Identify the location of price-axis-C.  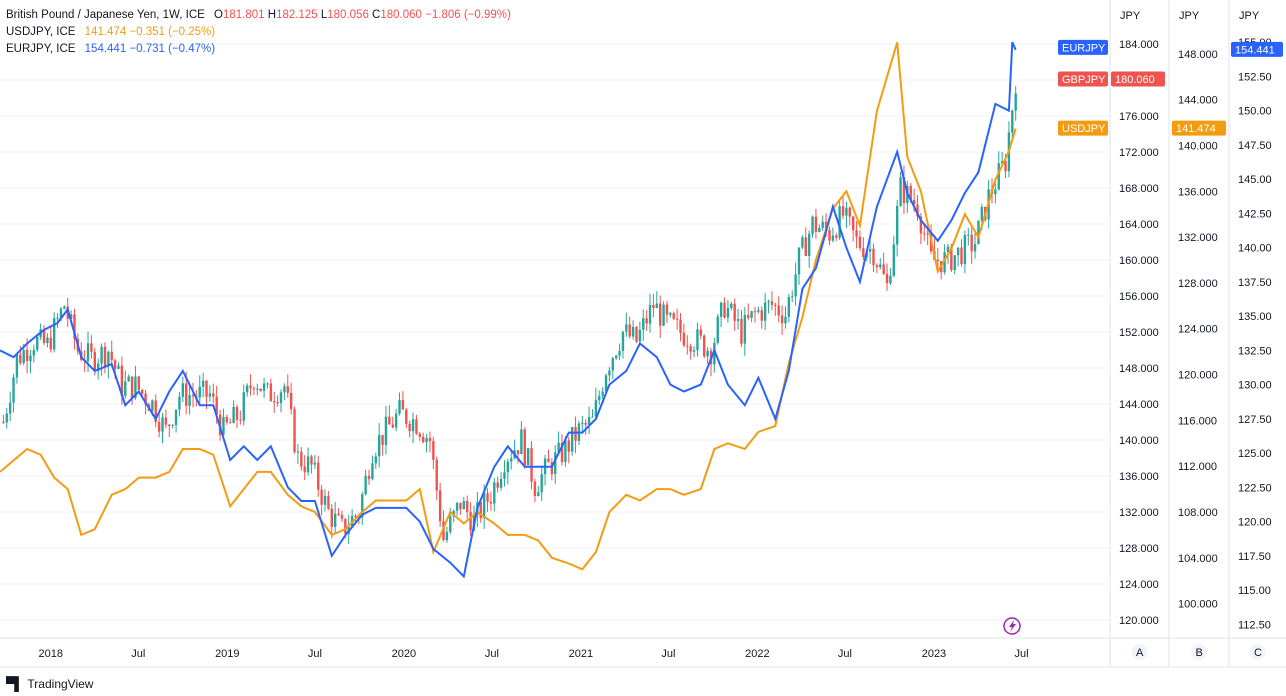
(1257, 319).